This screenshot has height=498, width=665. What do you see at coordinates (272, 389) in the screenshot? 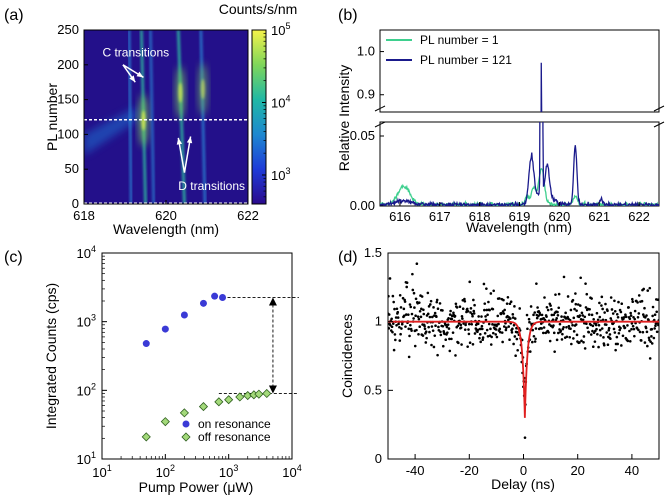
I see `power-arrowhead-bottom` at bounding box center [272, 389].